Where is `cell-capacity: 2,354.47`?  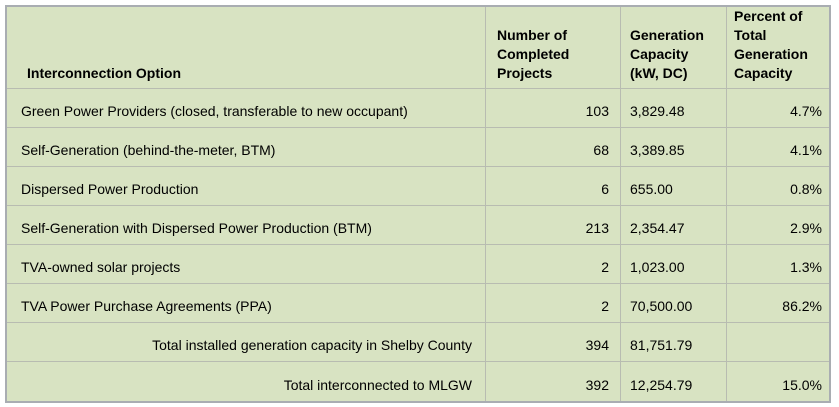
cell-capacity: 2,354.47 is located at coordinates (674, 225).